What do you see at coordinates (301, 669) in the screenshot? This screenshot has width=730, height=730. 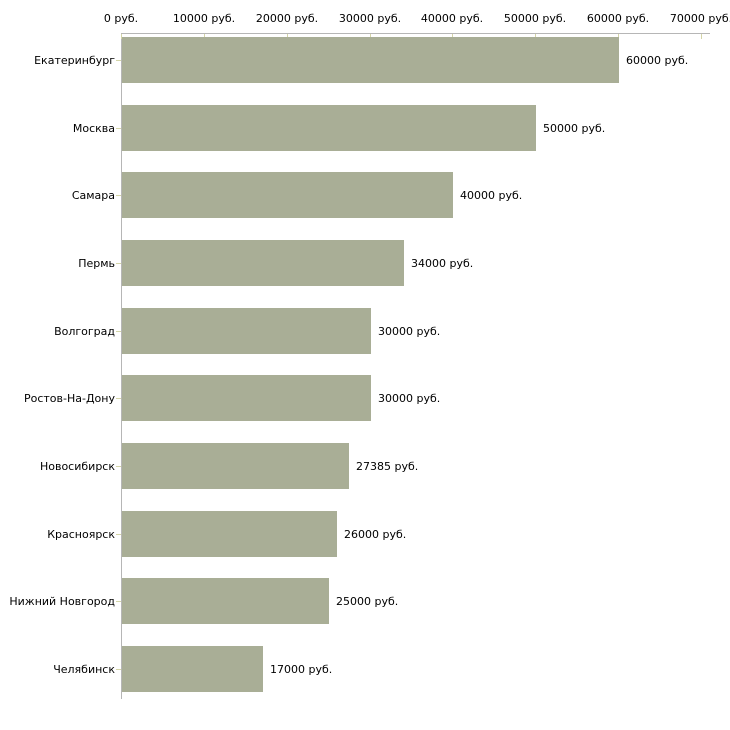 I see `value-label: 17000 руб.` at bounding box center [301, 669].